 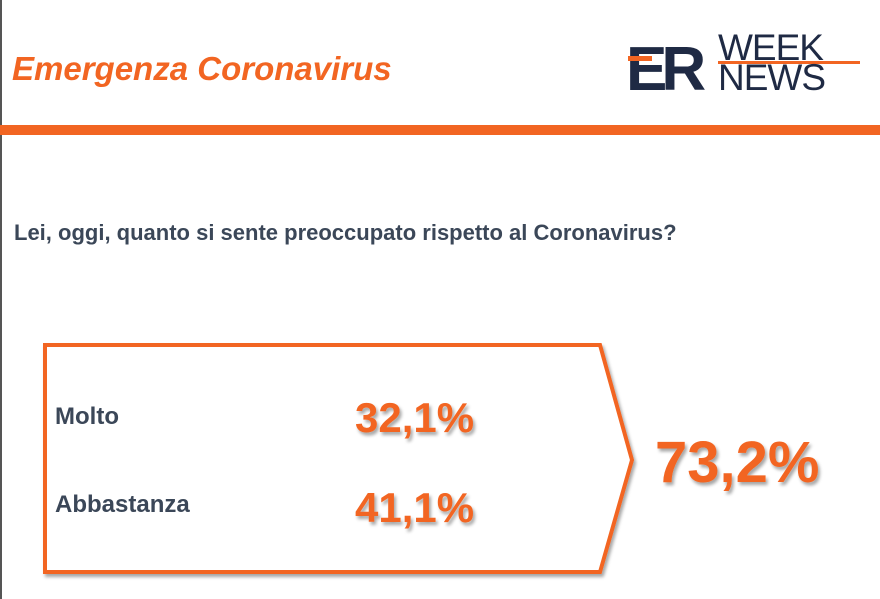 I want to click on header-bar, so click(x=440, y=130).